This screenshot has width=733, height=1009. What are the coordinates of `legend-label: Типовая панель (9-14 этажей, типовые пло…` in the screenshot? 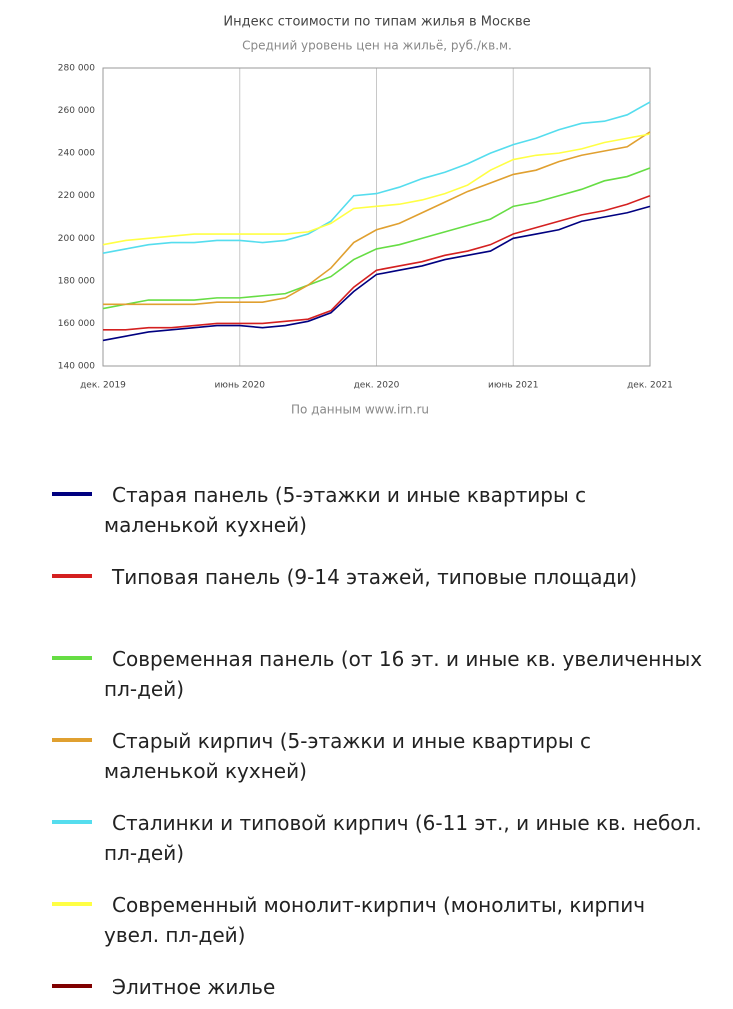 It's located at (375, 577).